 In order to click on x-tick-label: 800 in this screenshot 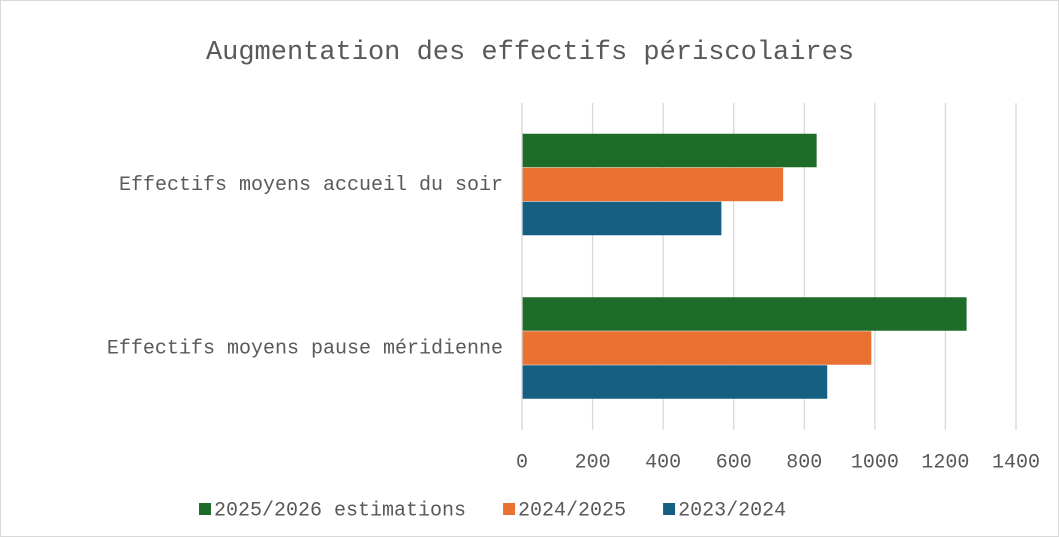, I will do `click(804, 462)`.